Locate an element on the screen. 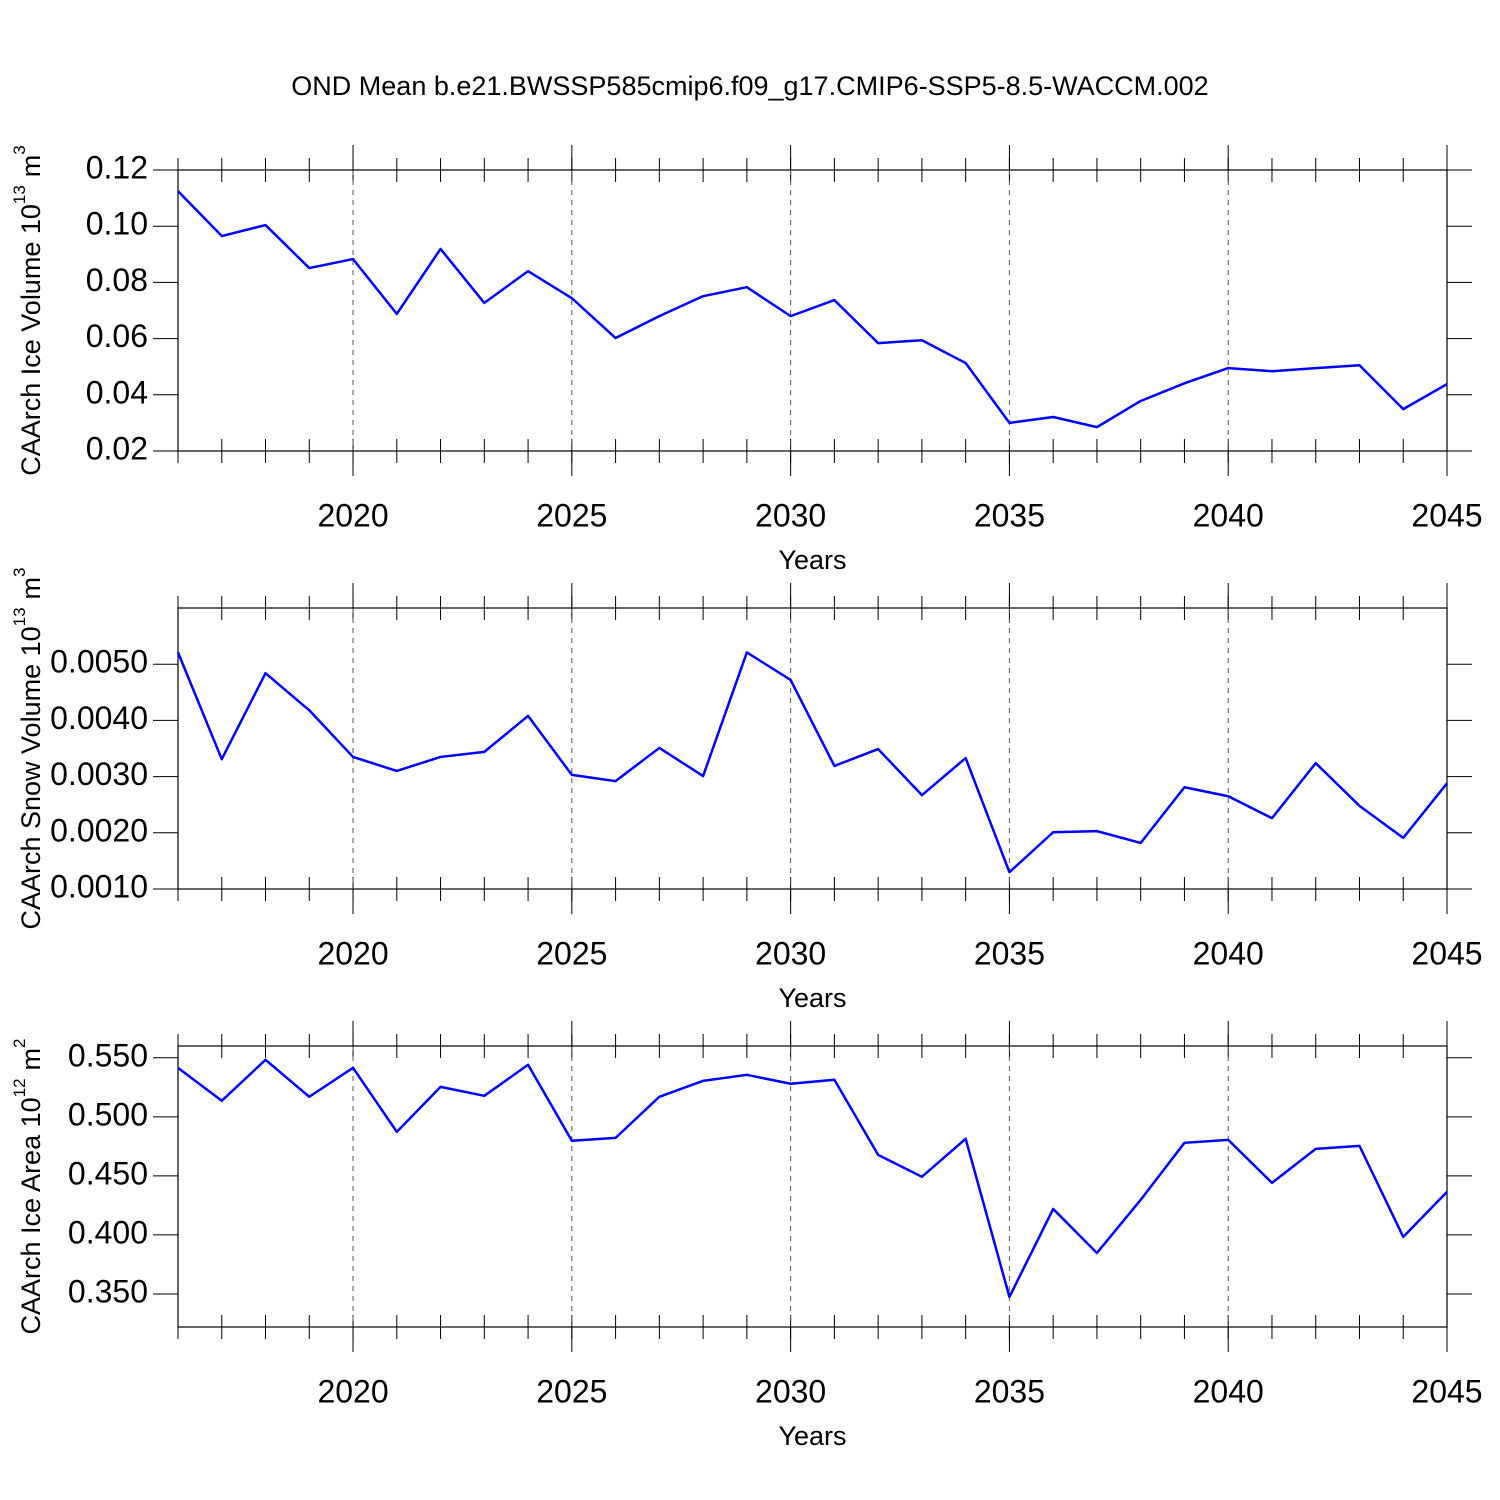  y-tick-label: 0.06 is located at coordinates (117, 336).